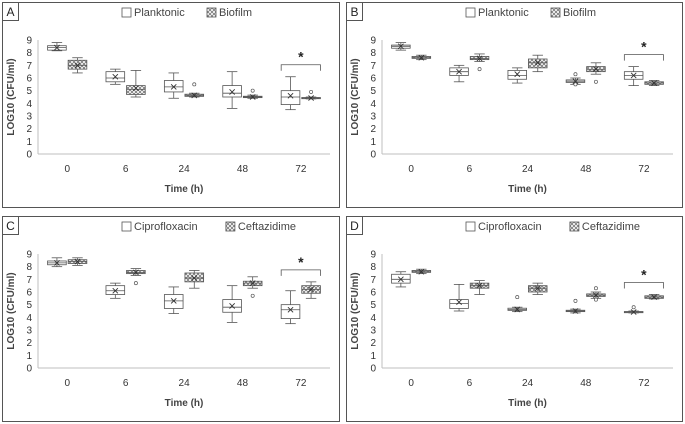  What do you see at coordinates (579, 13) in the screenshot?
I see `legend-label-2: Biofilm` at bounding box center [579, 13].